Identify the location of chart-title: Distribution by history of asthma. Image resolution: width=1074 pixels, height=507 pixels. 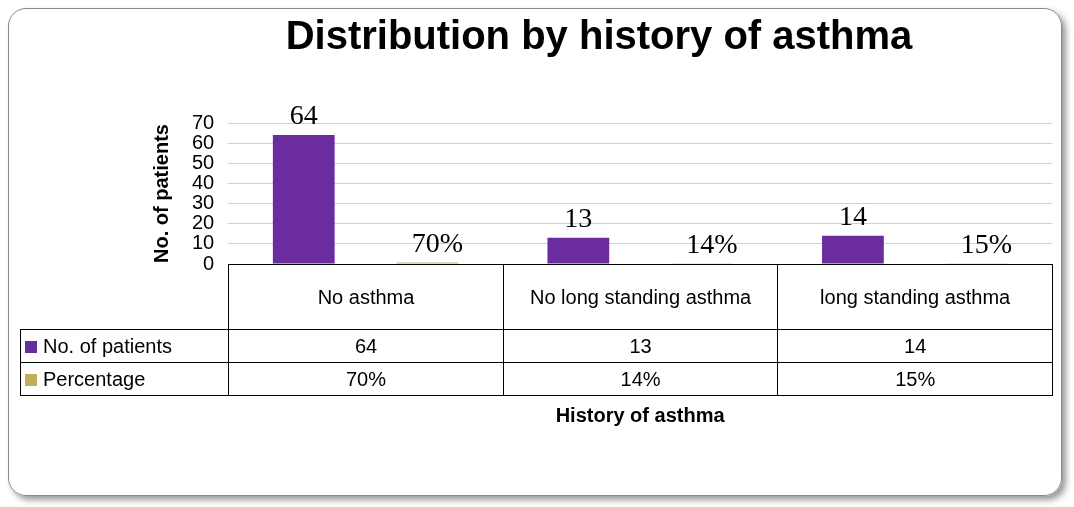
(599, 35).